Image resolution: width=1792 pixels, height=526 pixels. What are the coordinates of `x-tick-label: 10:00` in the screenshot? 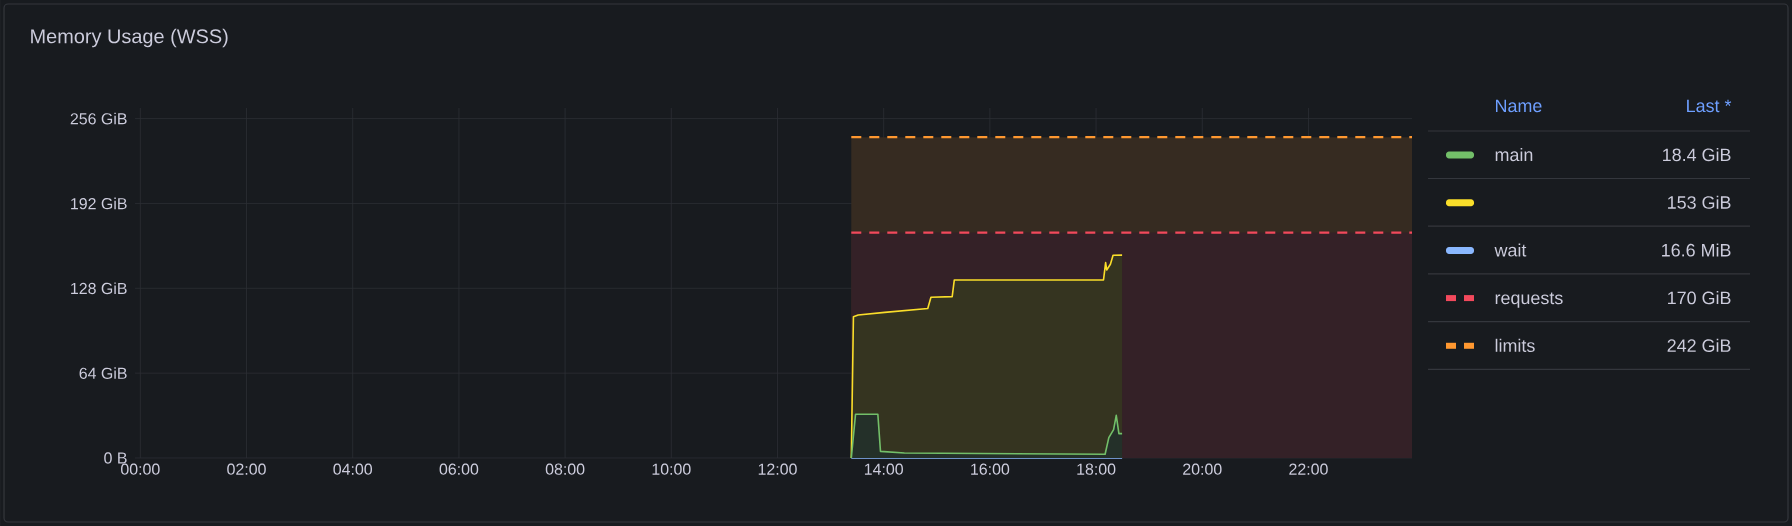 It's located at (671, 469).